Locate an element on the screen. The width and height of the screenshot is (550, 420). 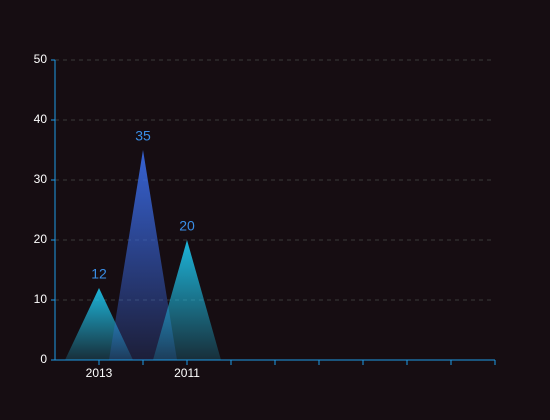
value-label: 35 is located at coordinates (143, 136).